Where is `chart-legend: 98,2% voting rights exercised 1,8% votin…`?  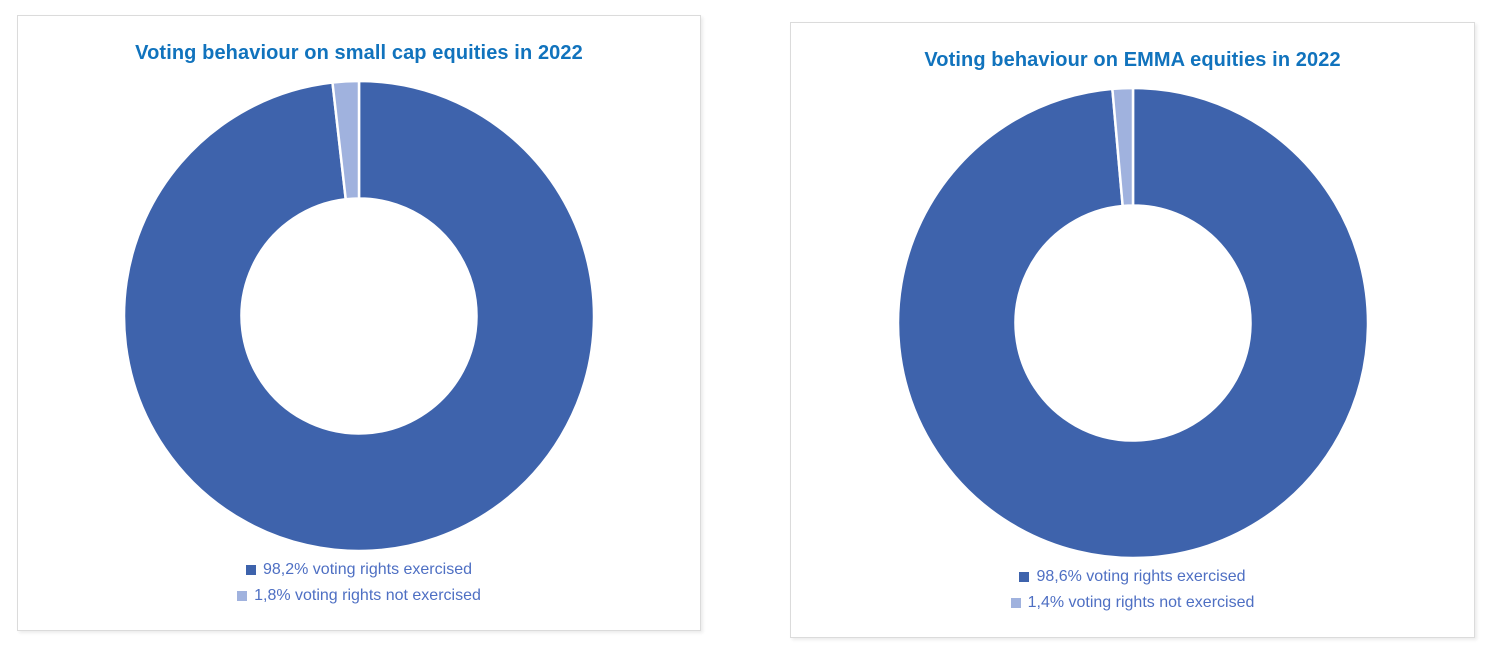
chart-legend: 98,2% voting rights exercised 1,8% votin… is located at coordinates (359, 582).